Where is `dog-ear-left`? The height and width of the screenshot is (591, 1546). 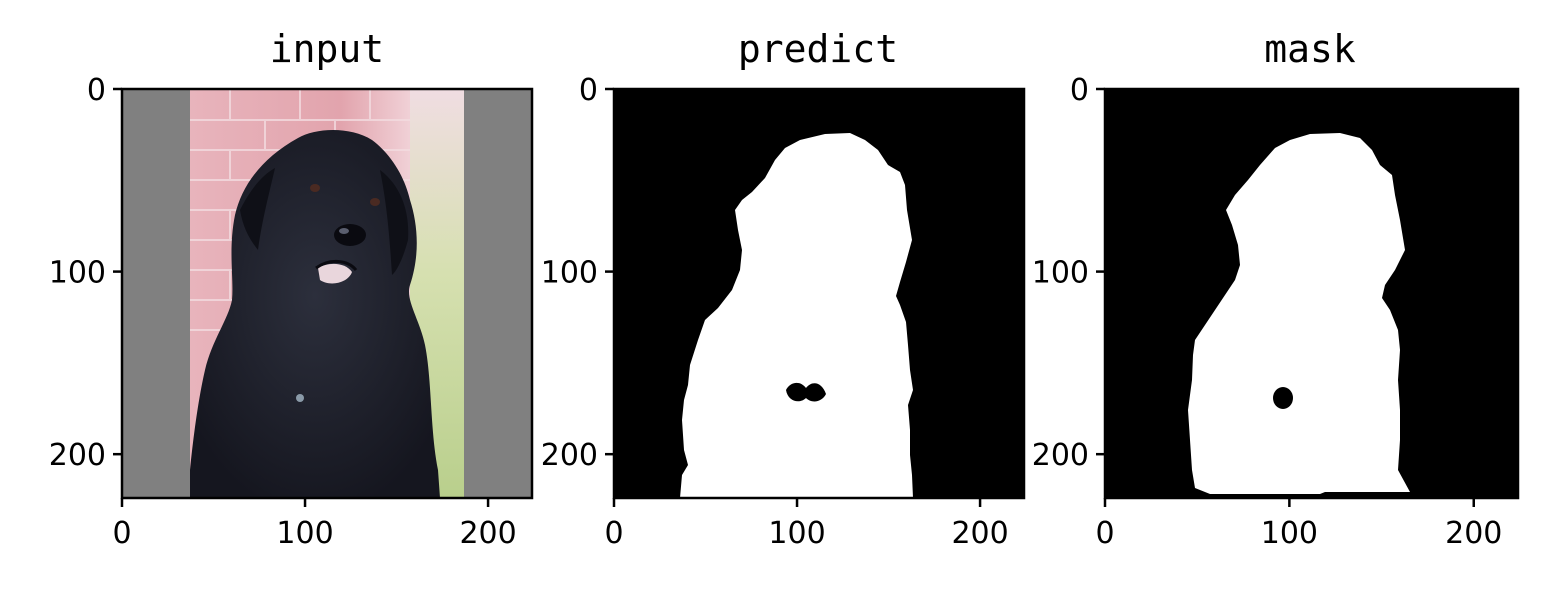 dog-ear-left is located at coordinates (257, 209).